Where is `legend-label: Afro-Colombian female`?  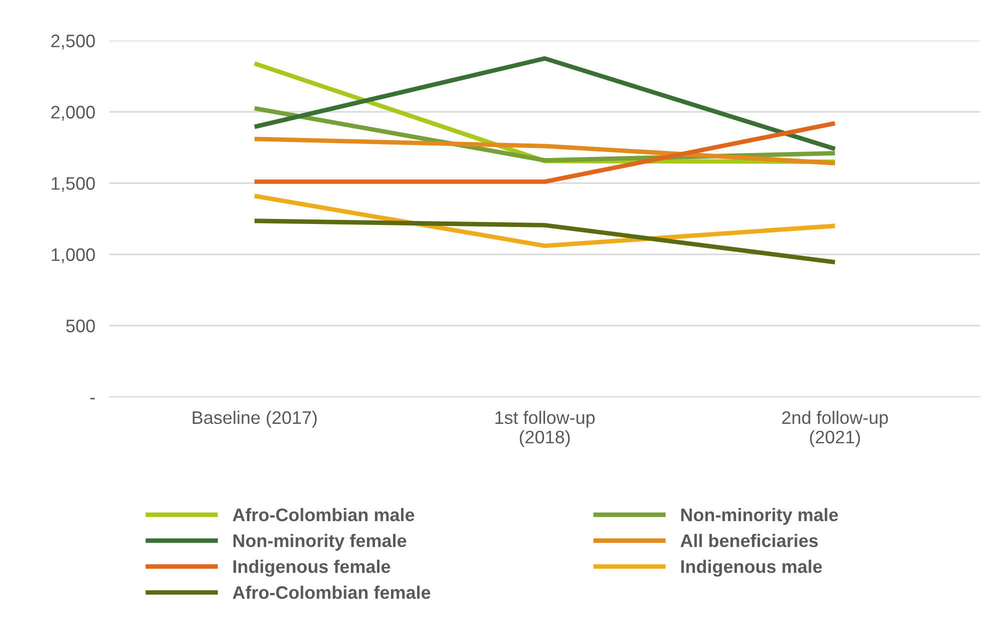 legend-label: Afro-Colombian female is located at coordinates (331, 592).